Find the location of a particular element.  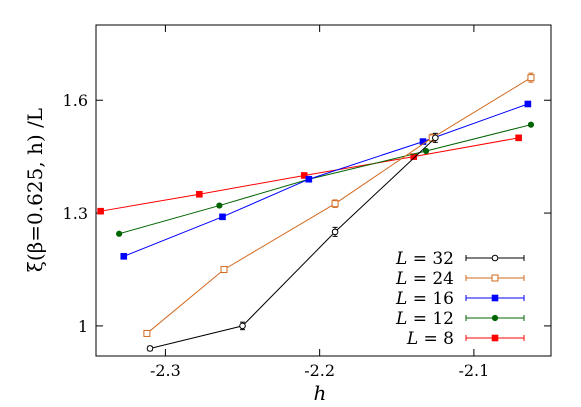

series-line is located at coordinates (309, 174).